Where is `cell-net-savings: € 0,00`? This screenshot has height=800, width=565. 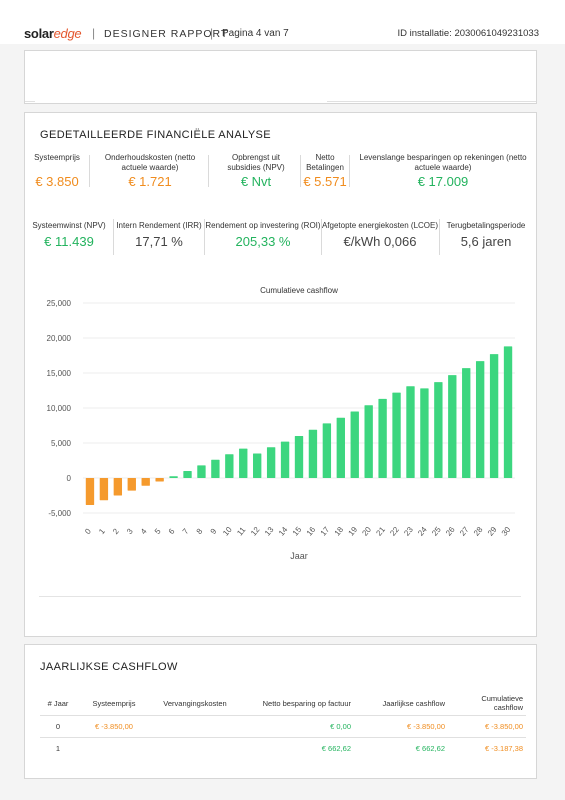
cell-net-savings: € 0,00 is located at coordinates (296, 726).